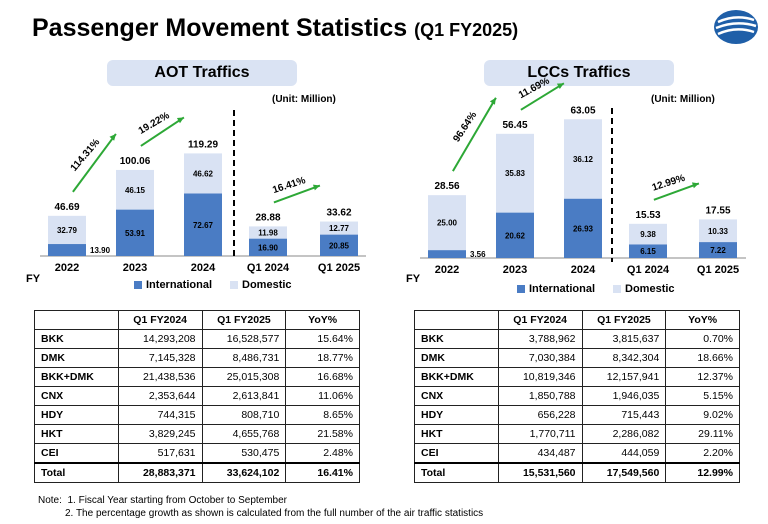 The height and width of the screenshot is (524, 768). What do you see at coordinates (197, 472) in the screenshot?
I see `table-row: Total 28,883,371 33,624,102 16.41%` at bounding box center [197, 472].